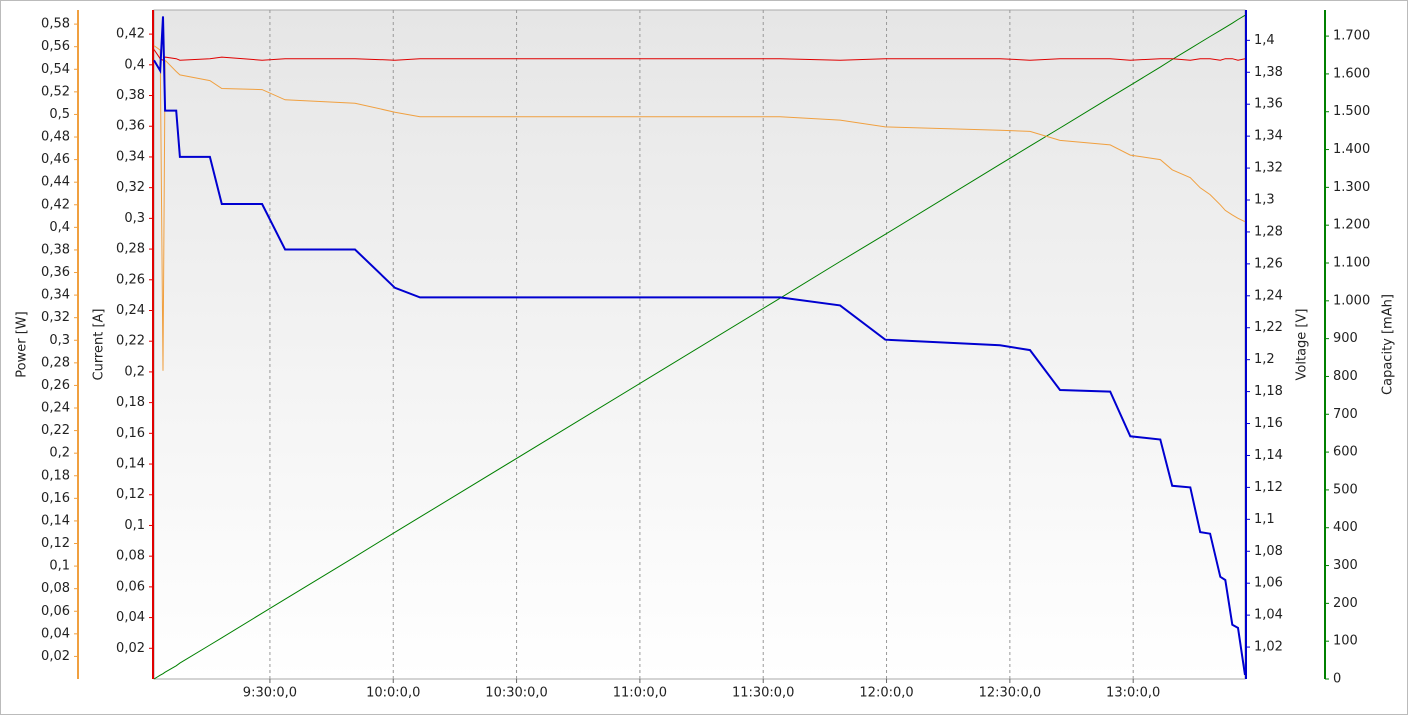  I want to click on y-tick-label: 1.200, so click(1351, 225).